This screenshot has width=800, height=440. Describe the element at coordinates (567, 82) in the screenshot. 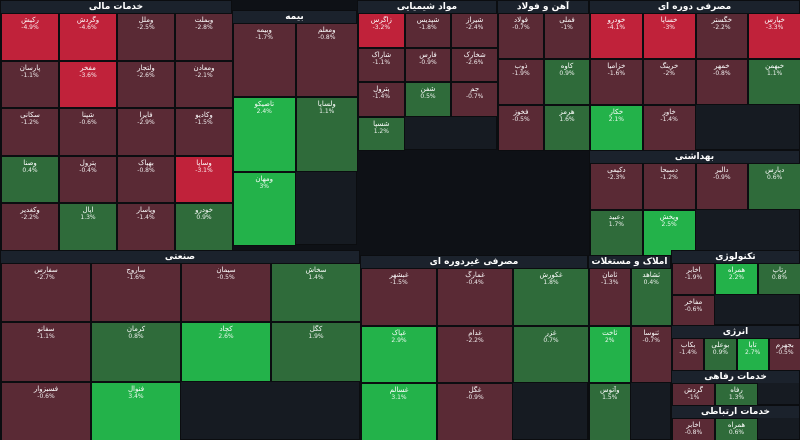

I see `stock-tile: کاوه 0.9%` at that location.